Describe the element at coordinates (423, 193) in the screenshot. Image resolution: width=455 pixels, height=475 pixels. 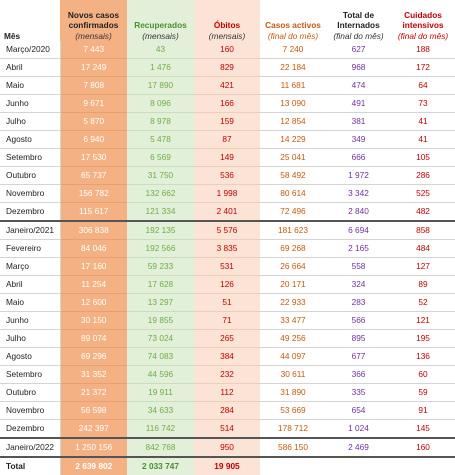
I see `icu-cell: 525` at that location.